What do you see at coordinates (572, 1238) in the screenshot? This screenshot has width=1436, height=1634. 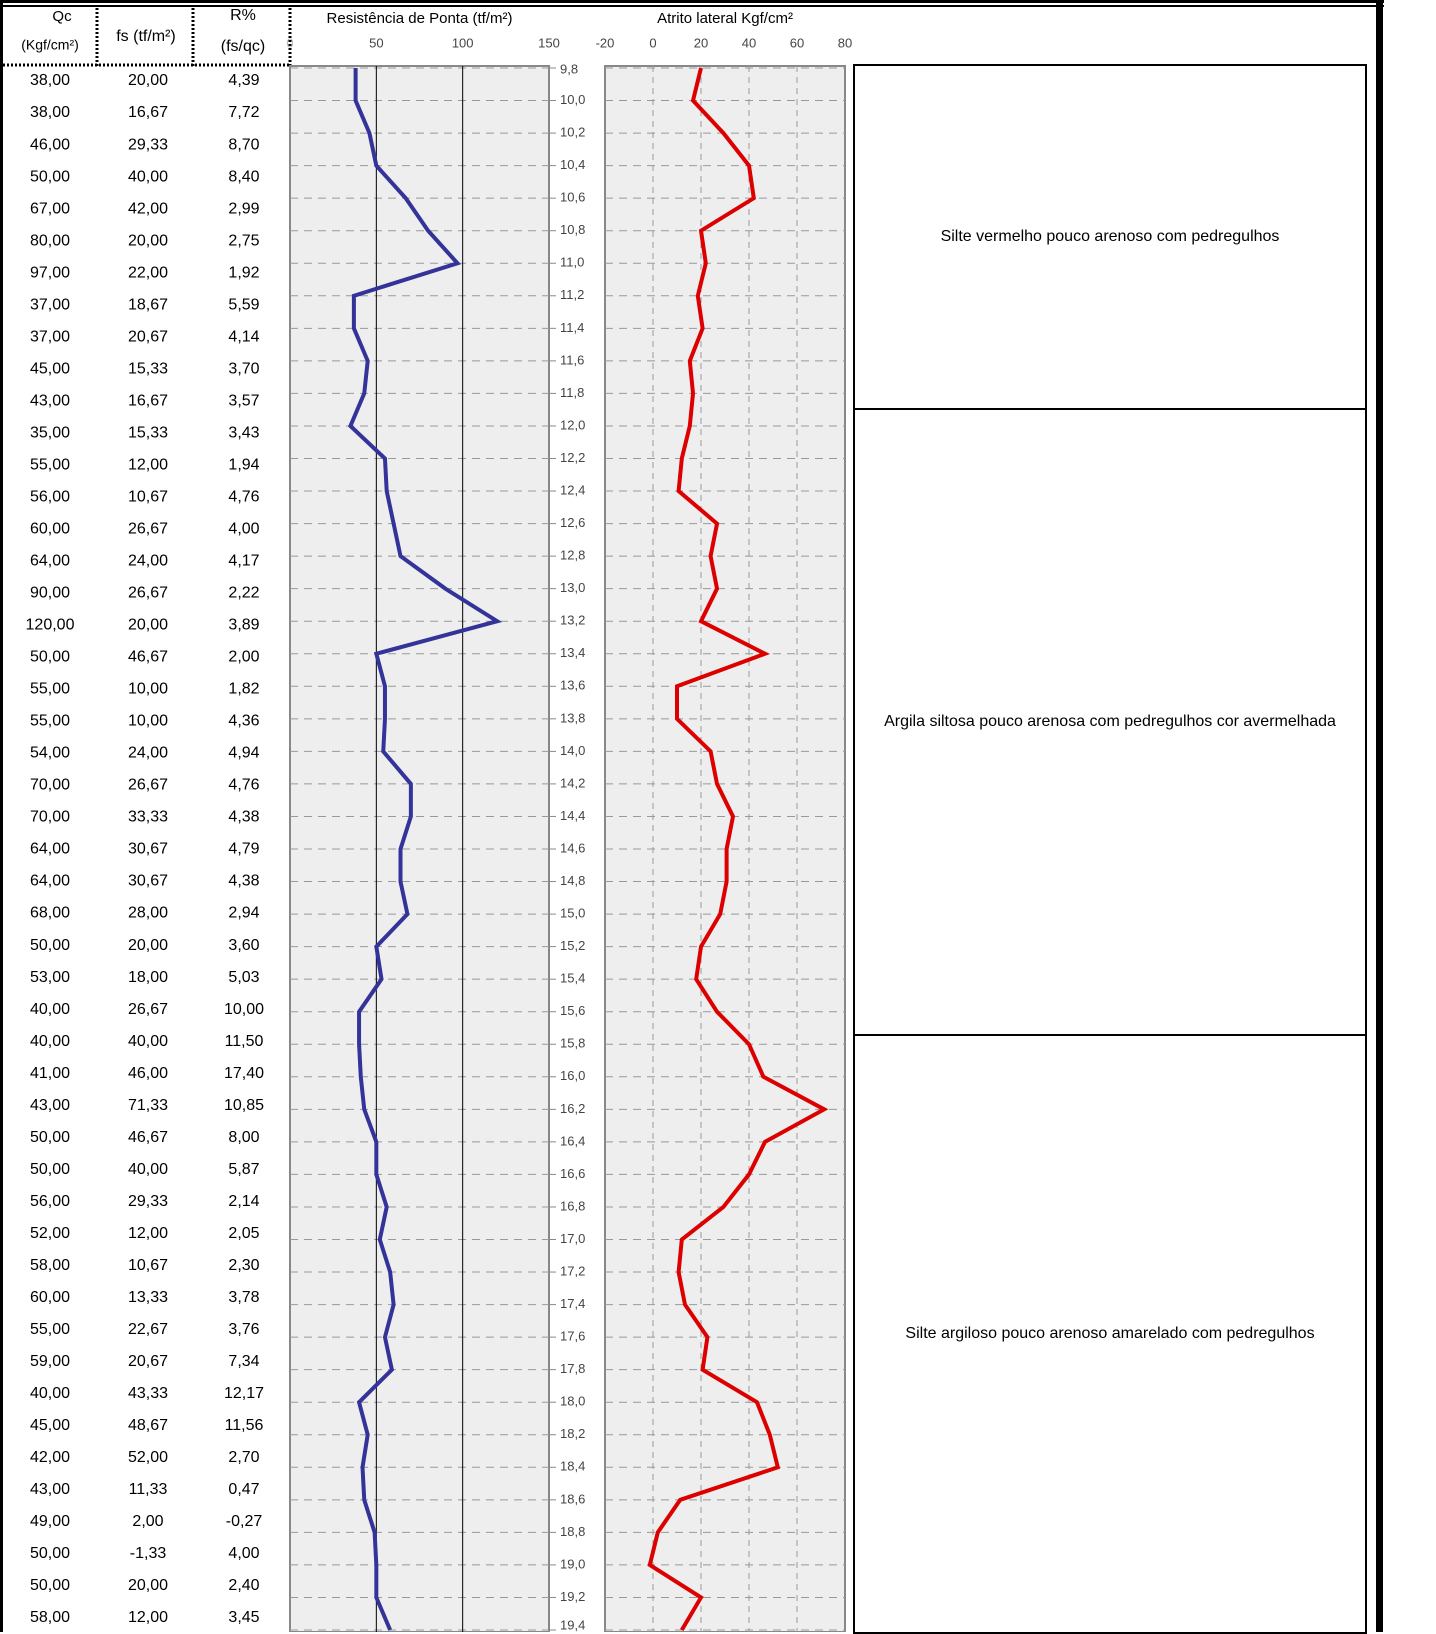 I see `y-tick-label: 17,0` at bounding box center [572, 1238].